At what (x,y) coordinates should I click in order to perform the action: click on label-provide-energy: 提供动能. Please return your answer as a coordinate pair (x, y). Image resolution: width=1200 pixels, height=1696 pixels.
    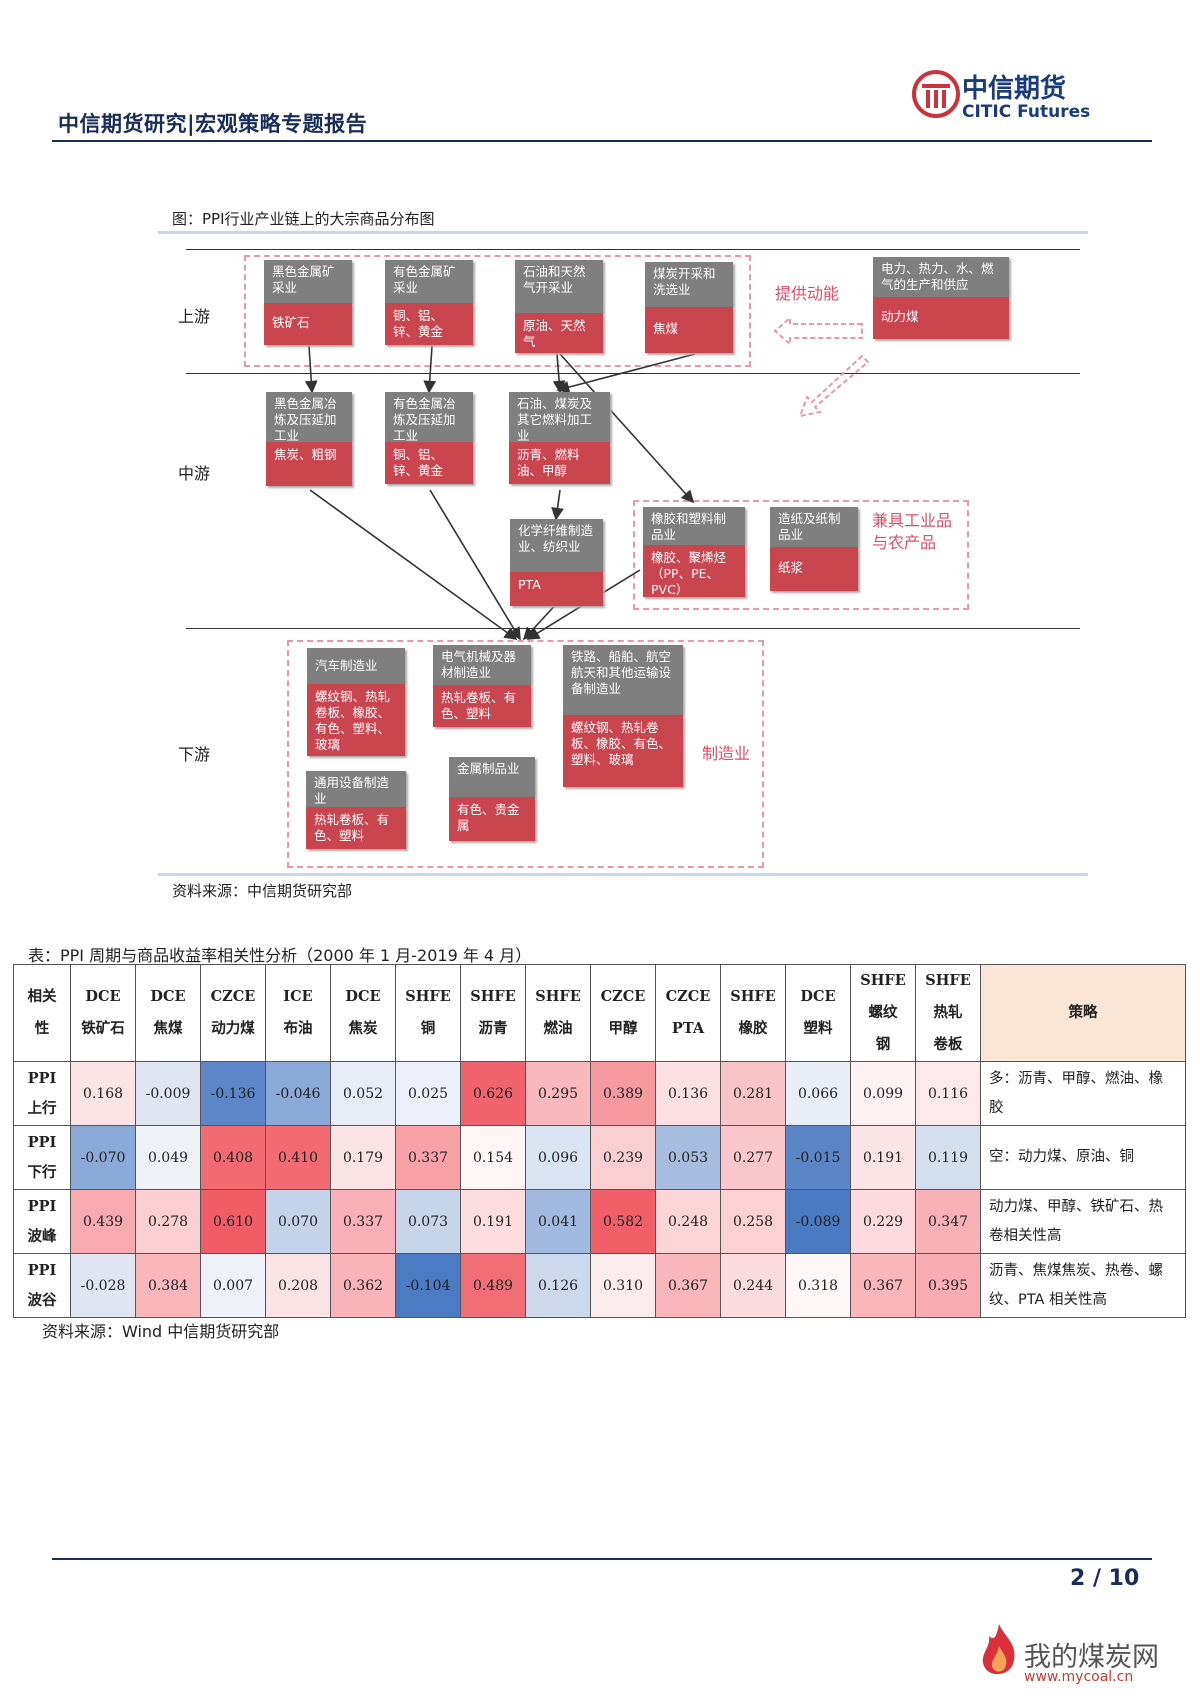
    Looking at the image, I should click on (807, 293).